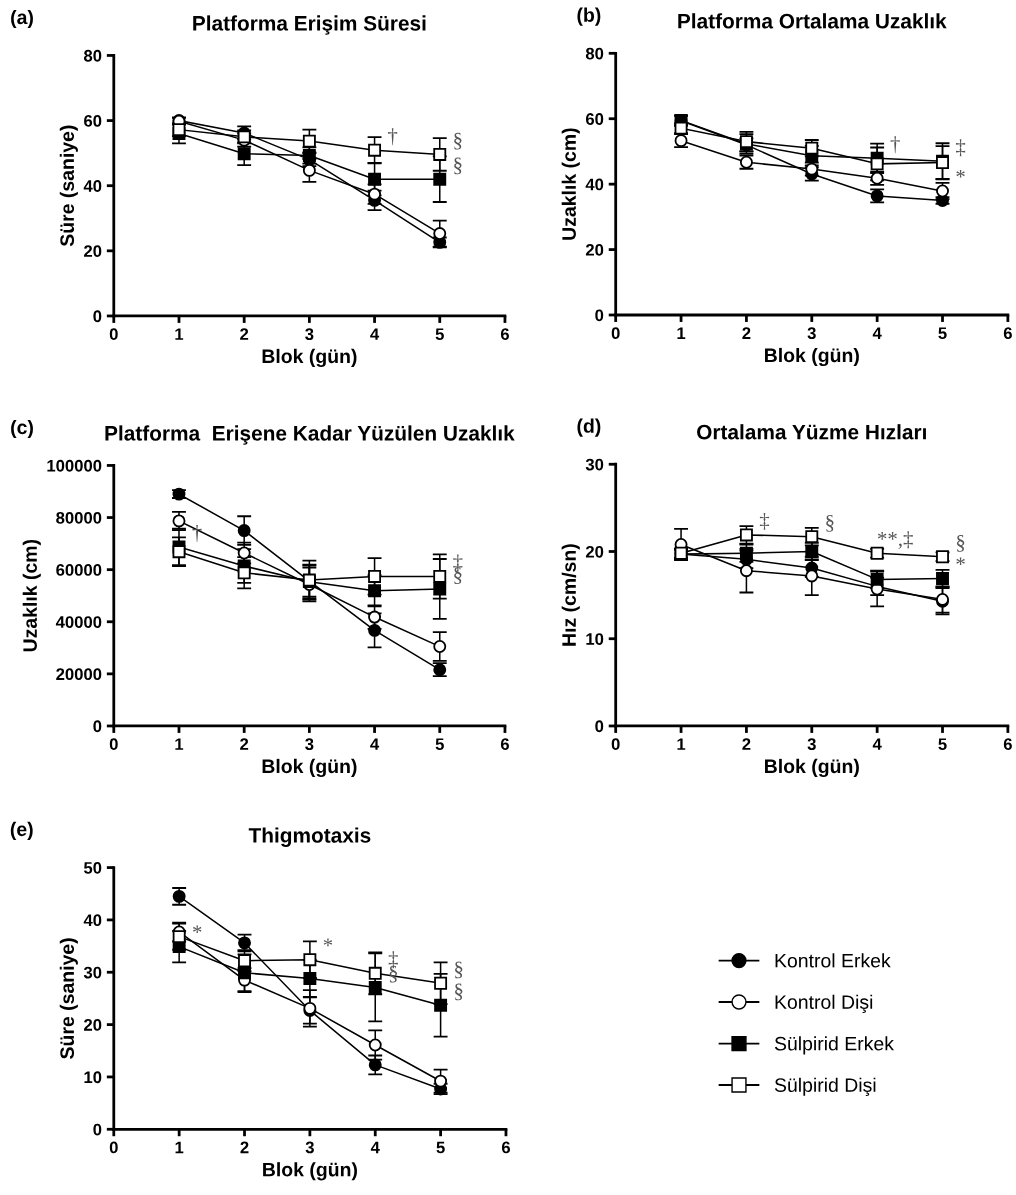 This screenshot has width=1016, height=1195. What do you see at coordinates (824, 1003) in the screenshot?
I see `legend-label: Kontrol Dişi` at bounding box center [824, 1003].